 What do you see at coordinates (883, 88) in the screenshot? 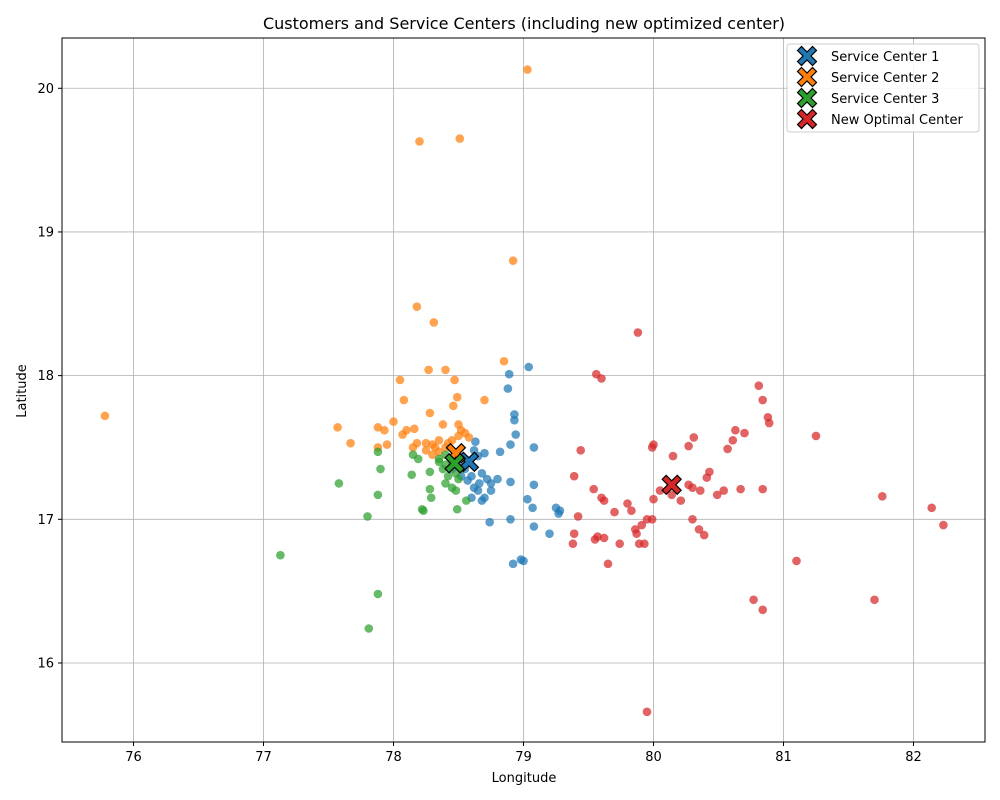
I see `legend-box` at bounding box center [883, 88].